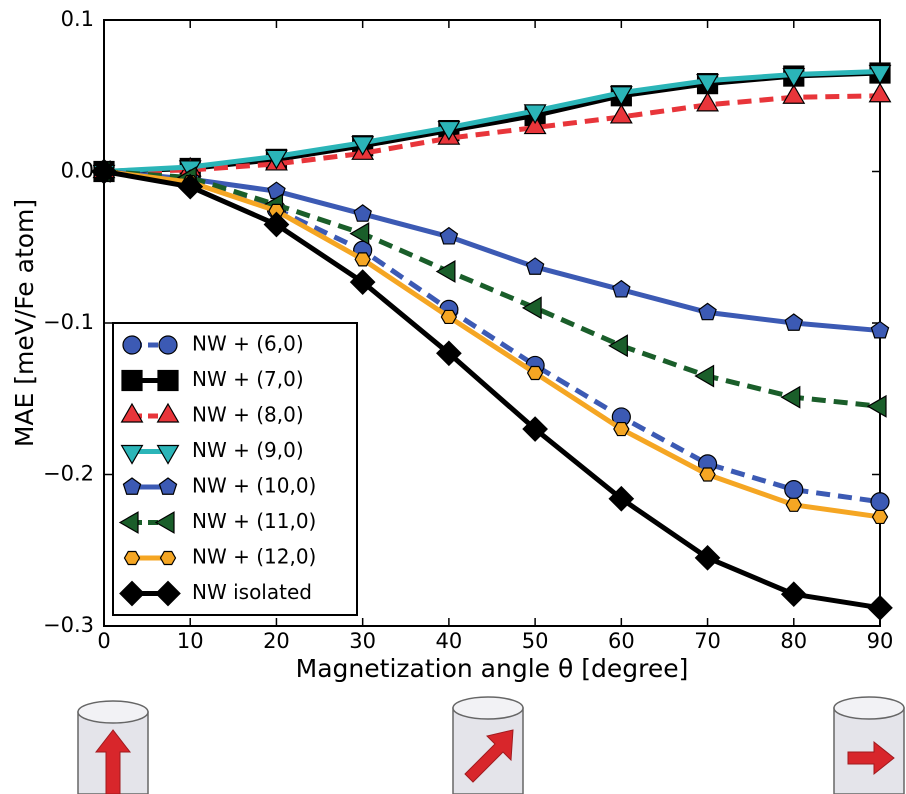 This screenshot has width=906, height=794. I want to click on series, so click(492, 124).